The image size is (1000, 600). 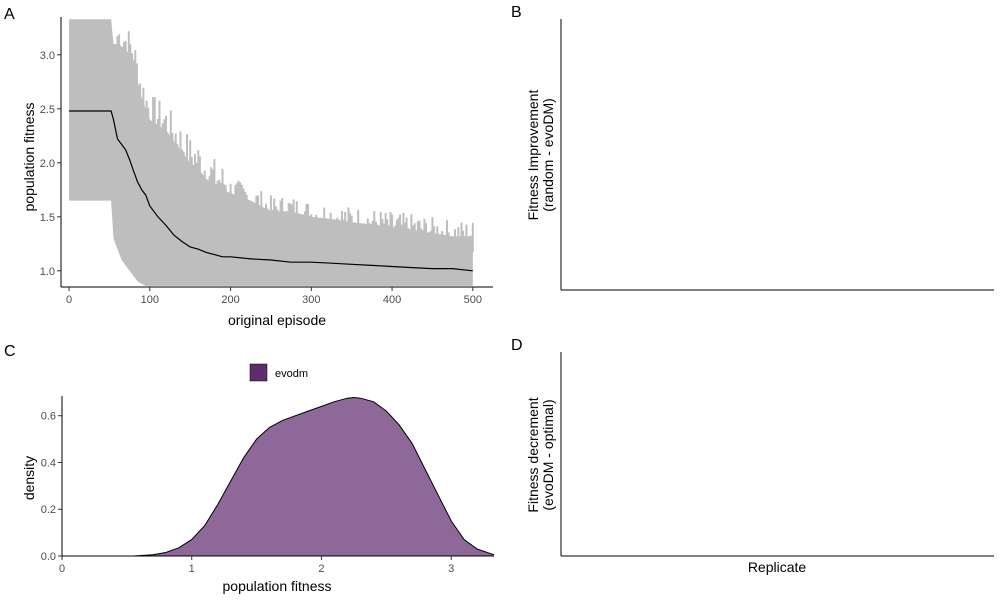 What do you see at coordinates (48, 417) in the screenshot?
I see `panel-c-y-tick-label: 0.6` at bounding box center [48, 417].